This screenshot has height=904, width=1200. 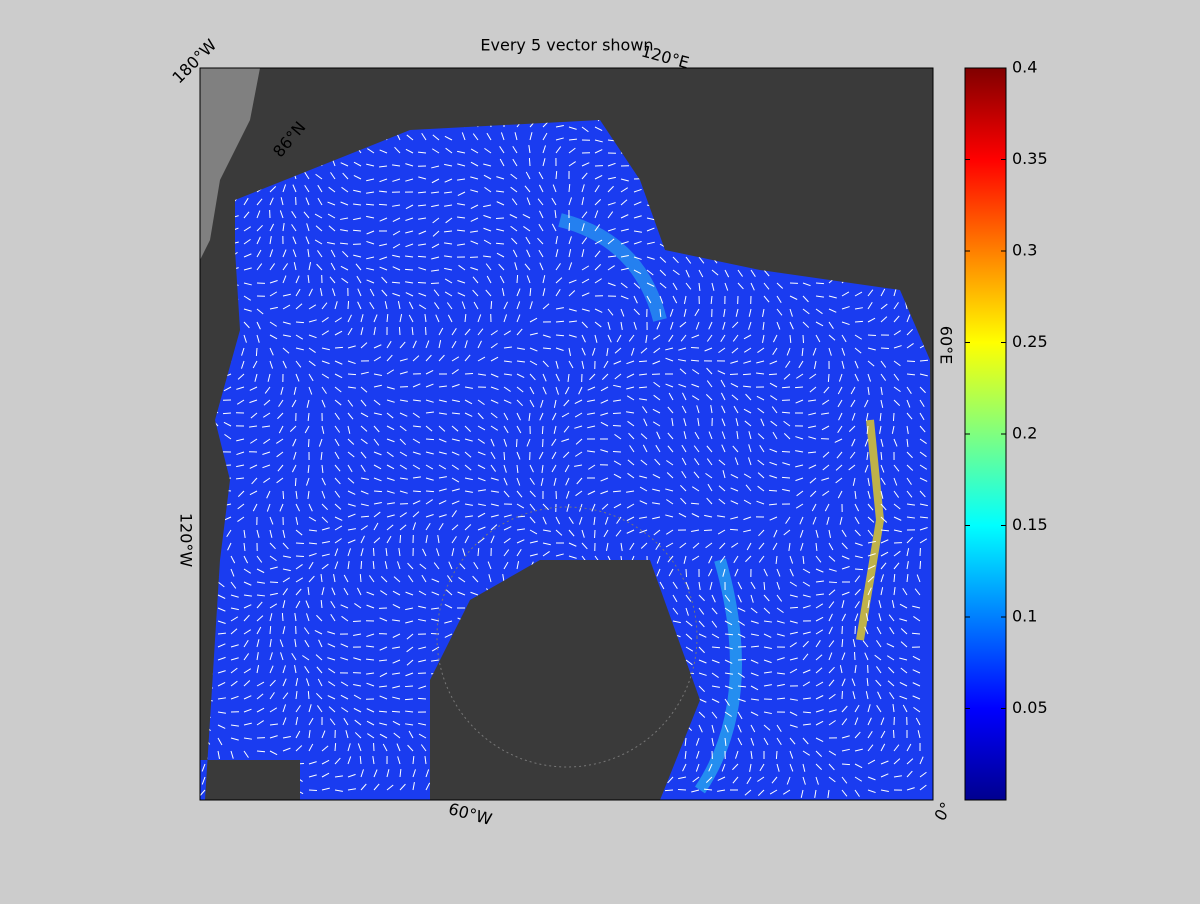 I want to click on colorbar-tick-label: 0.15, so click(x=1030, y=524).